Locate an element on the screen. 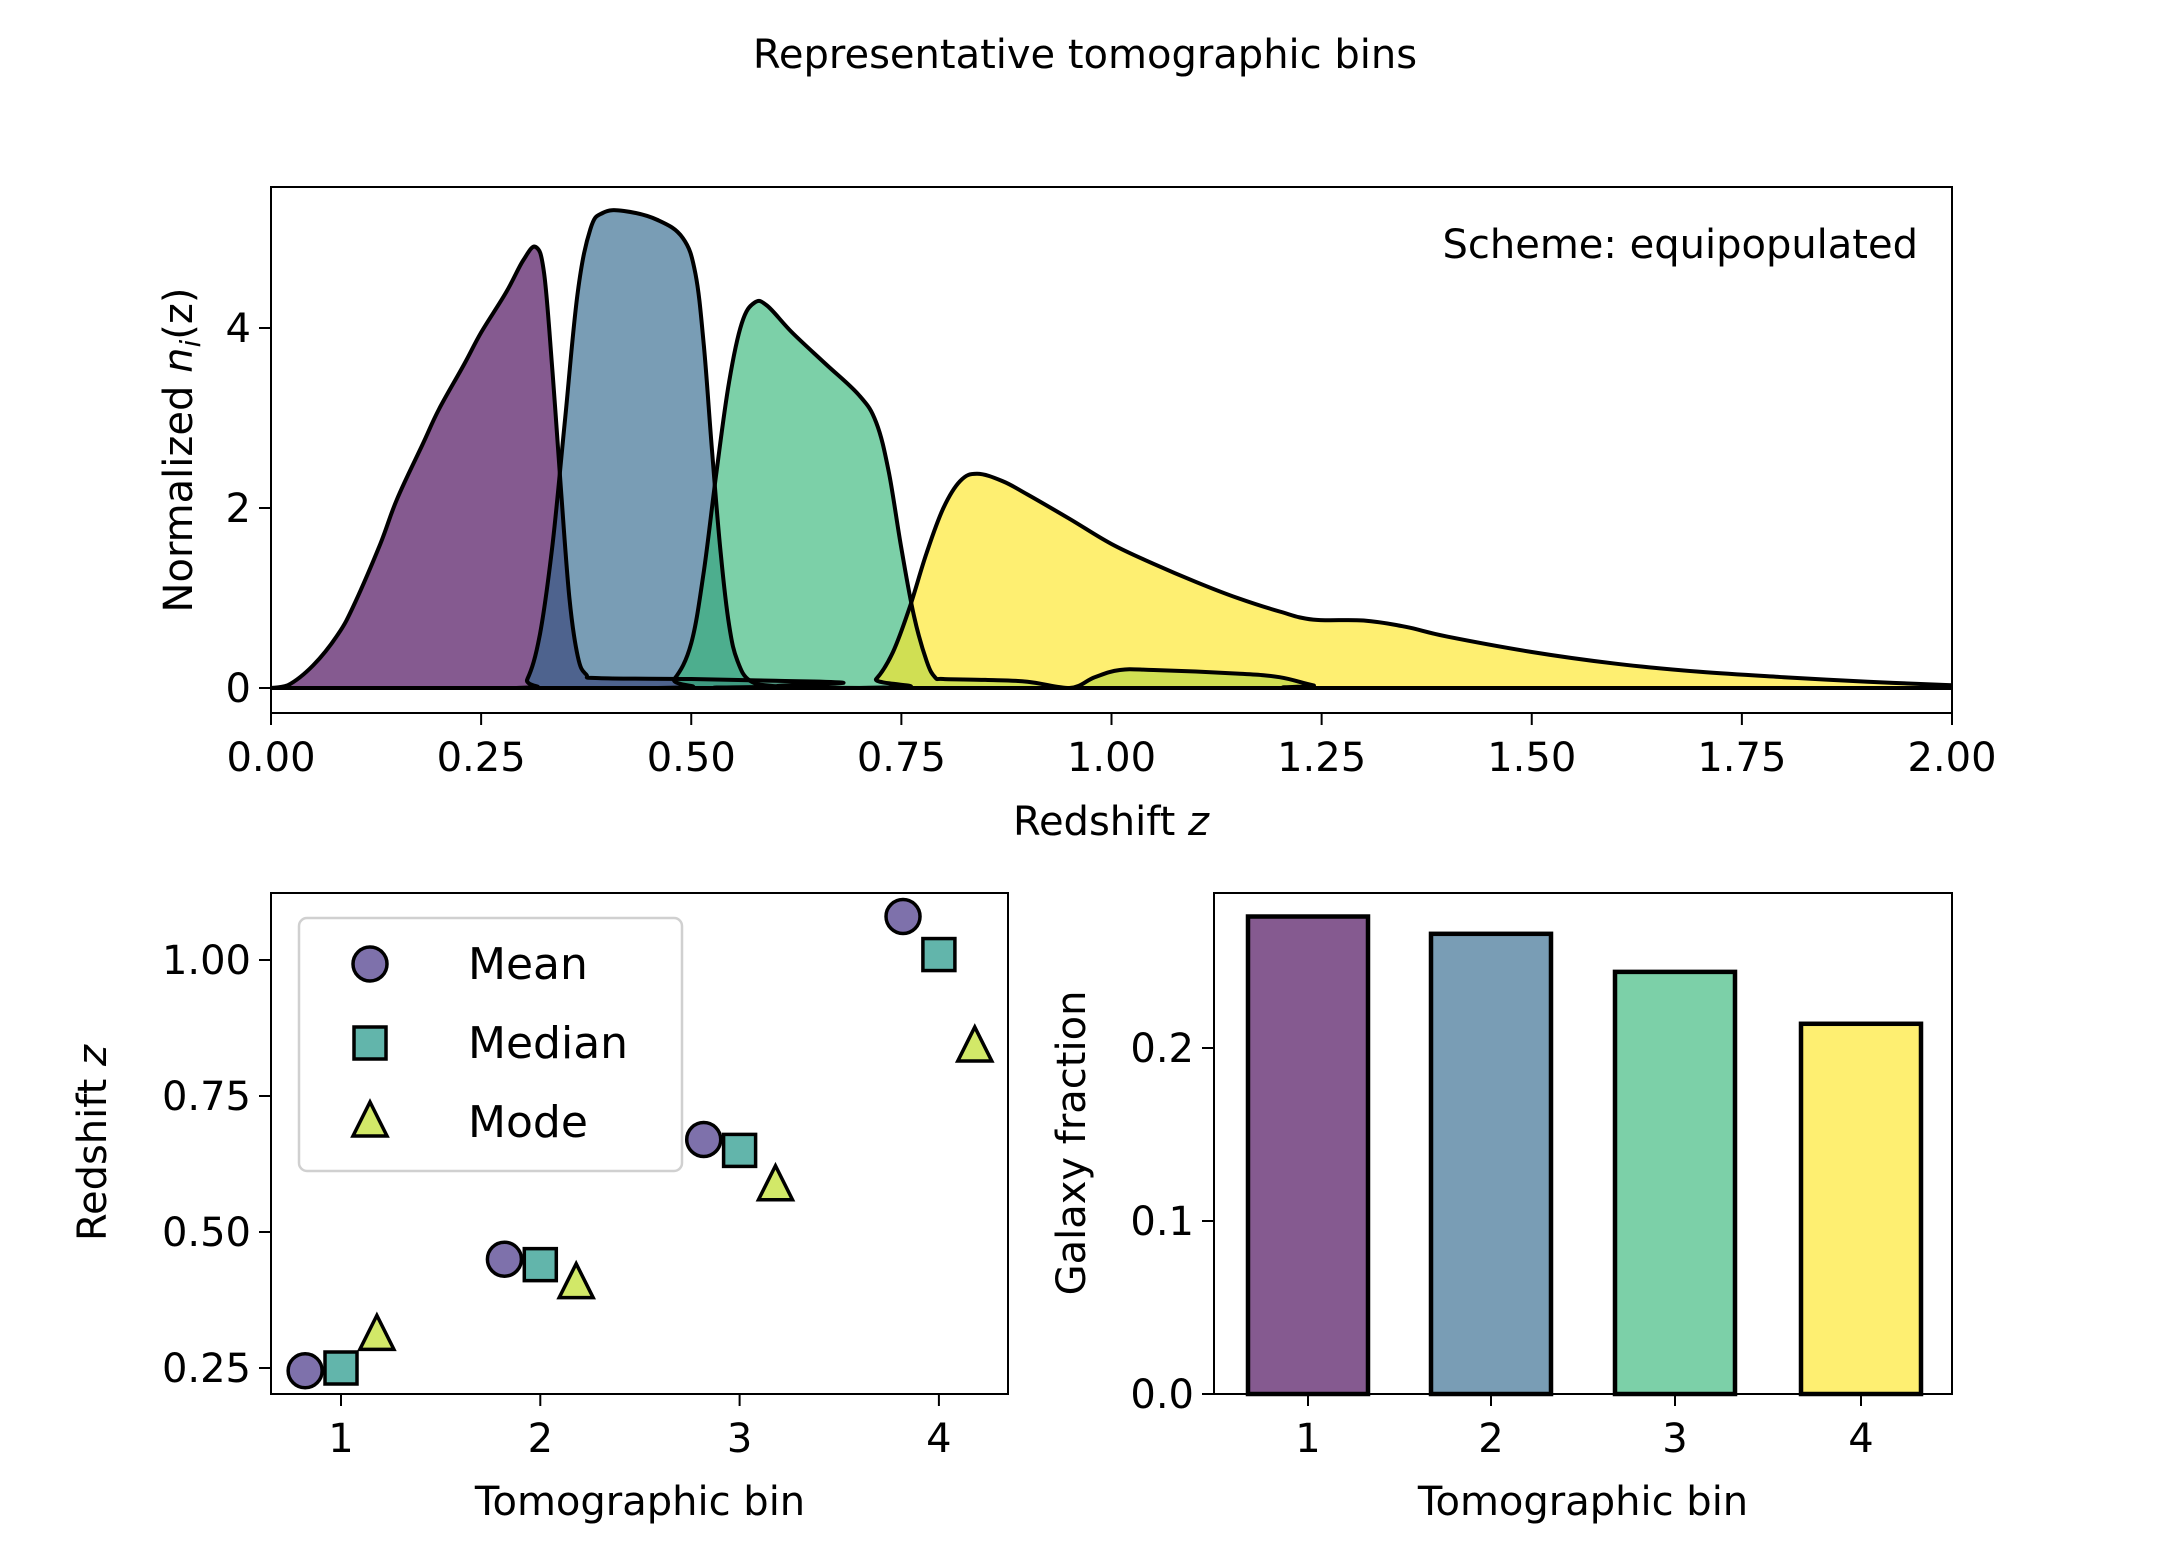 The width and height of the screenshot is (2160, 1560). stats-x-tick-label: 2 is located at coordinates (540, 1439).